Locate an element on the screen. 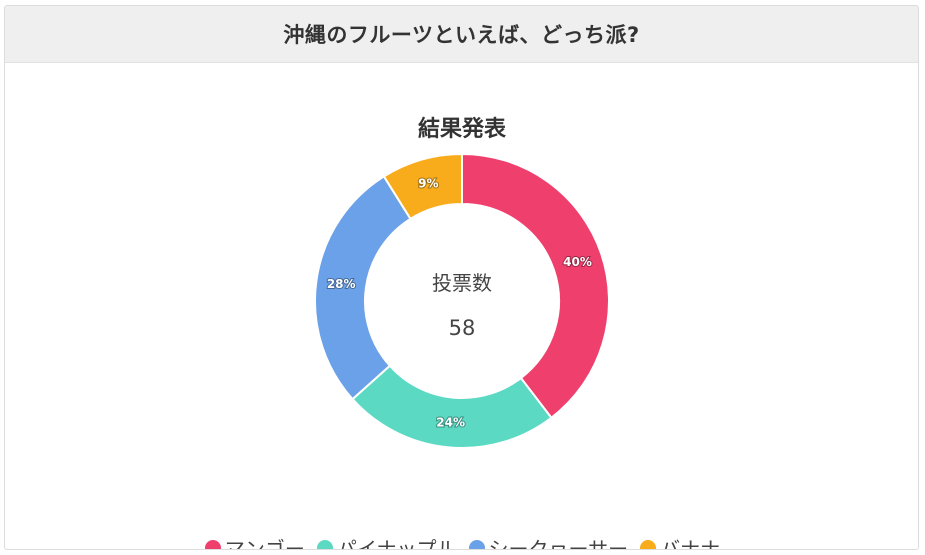  legend-item-4: バナナ is located at coordinates (680, 541).